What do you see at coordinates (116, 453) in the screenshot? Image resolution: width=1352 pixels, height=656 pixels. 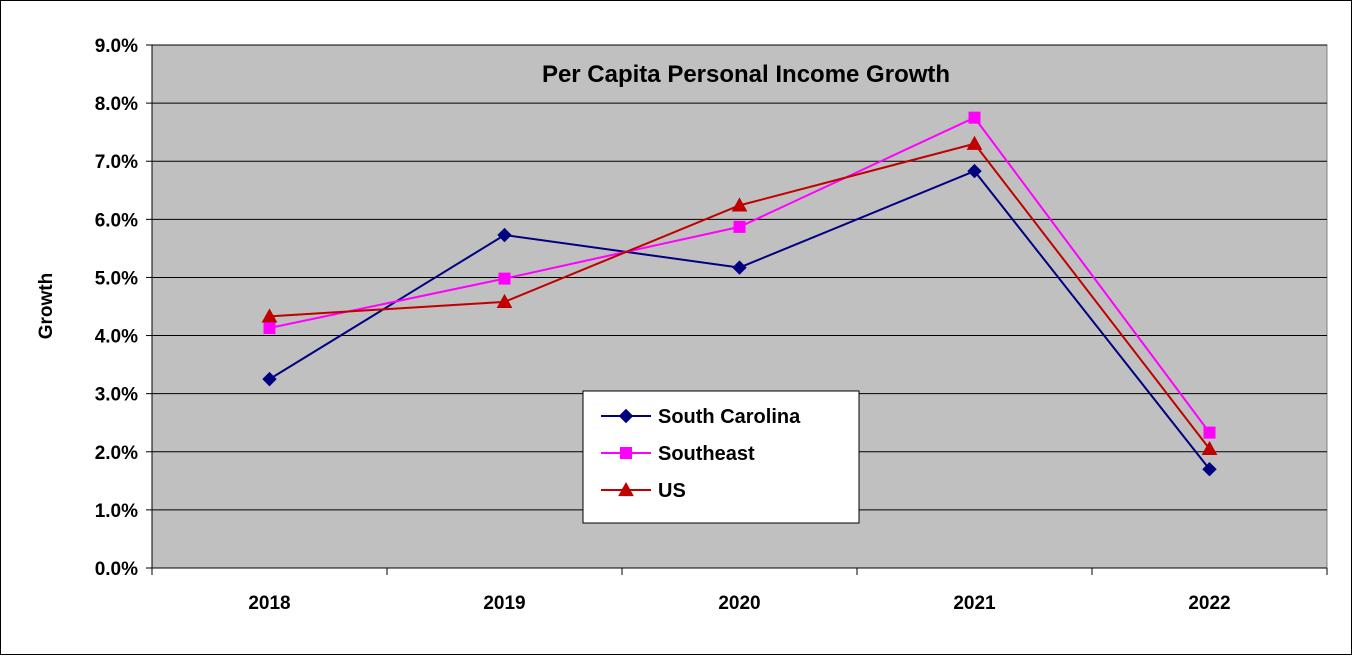 I see `y-tick-label: 2.0%` at bounding box center [116, 453].